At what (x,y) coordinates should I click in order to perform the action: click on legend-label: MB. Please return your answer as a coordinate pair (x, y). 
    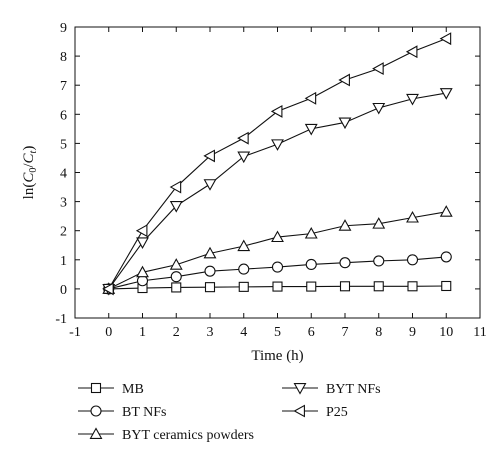
    Looking at the image, I should click on (133, 389).